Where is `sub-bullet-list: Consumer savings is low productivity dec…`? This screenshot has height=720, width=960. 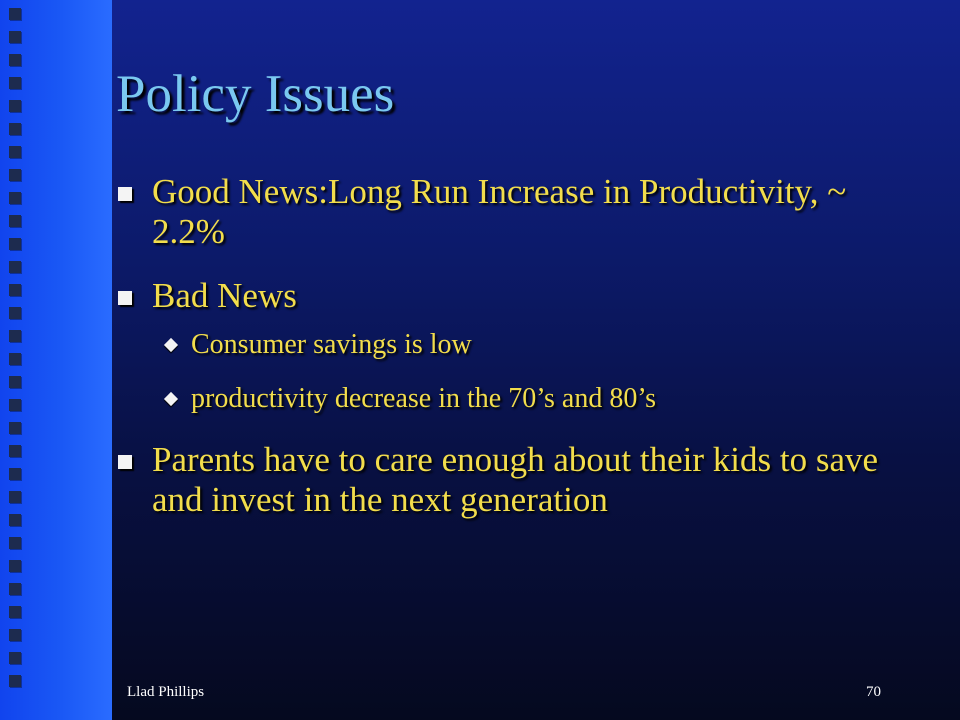 sub-bullet-list: Consumer savings is low productivity dec… is located at coordinates (535, 372).